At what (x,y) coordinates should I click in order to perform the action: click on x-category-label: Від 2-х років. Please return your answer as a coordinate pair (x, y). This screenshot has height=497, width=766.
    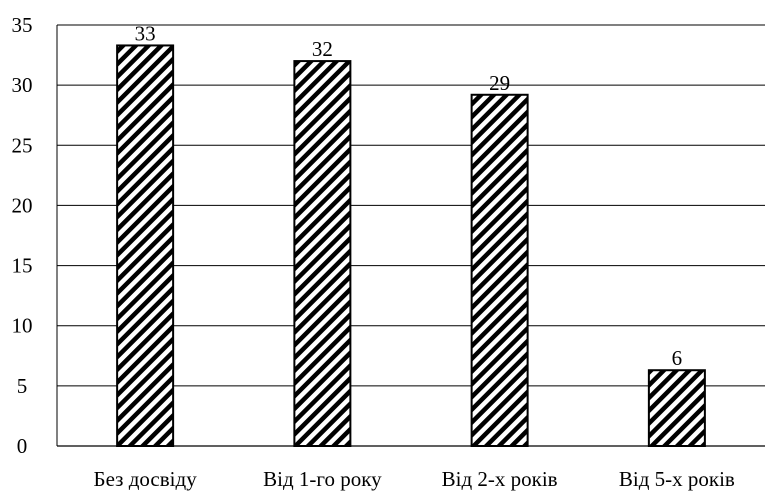
    Looking at the image, I should click on (500, 479).